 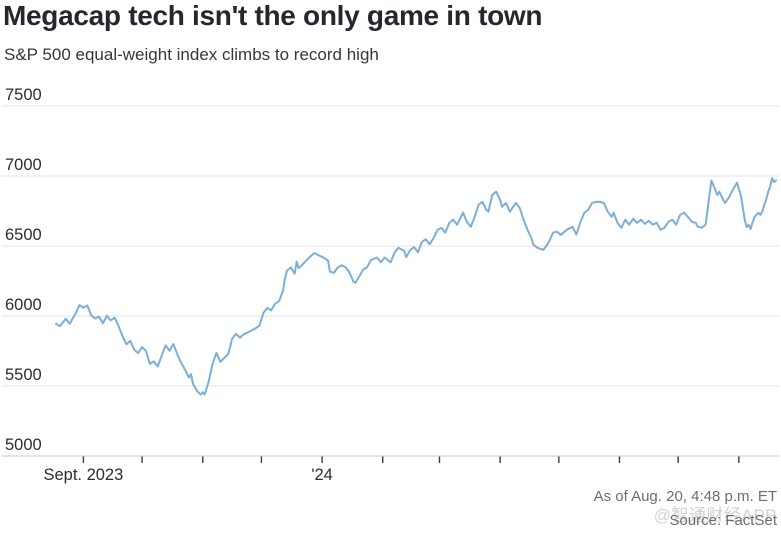 I want to click on source-text: Source: FactSet, so click(x=723, y=520).